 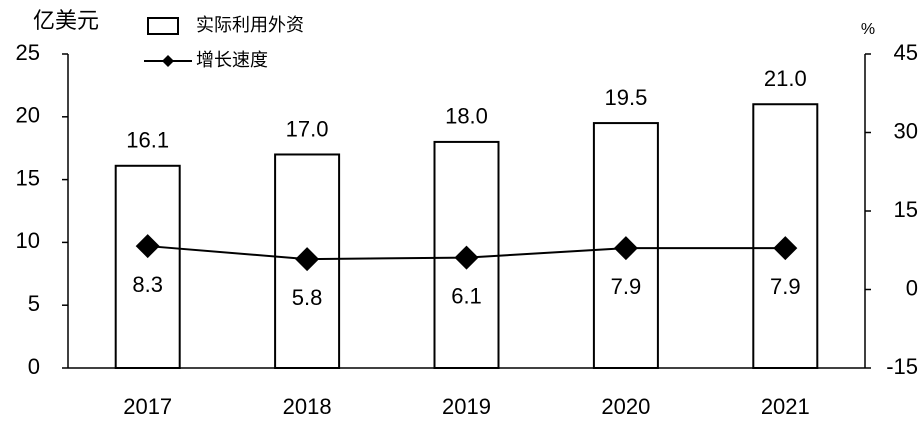 What do you see at coordinates (906, 209) in the screenshot?
I see `y2-tick-label: 15` at bounding box center [906, 209].